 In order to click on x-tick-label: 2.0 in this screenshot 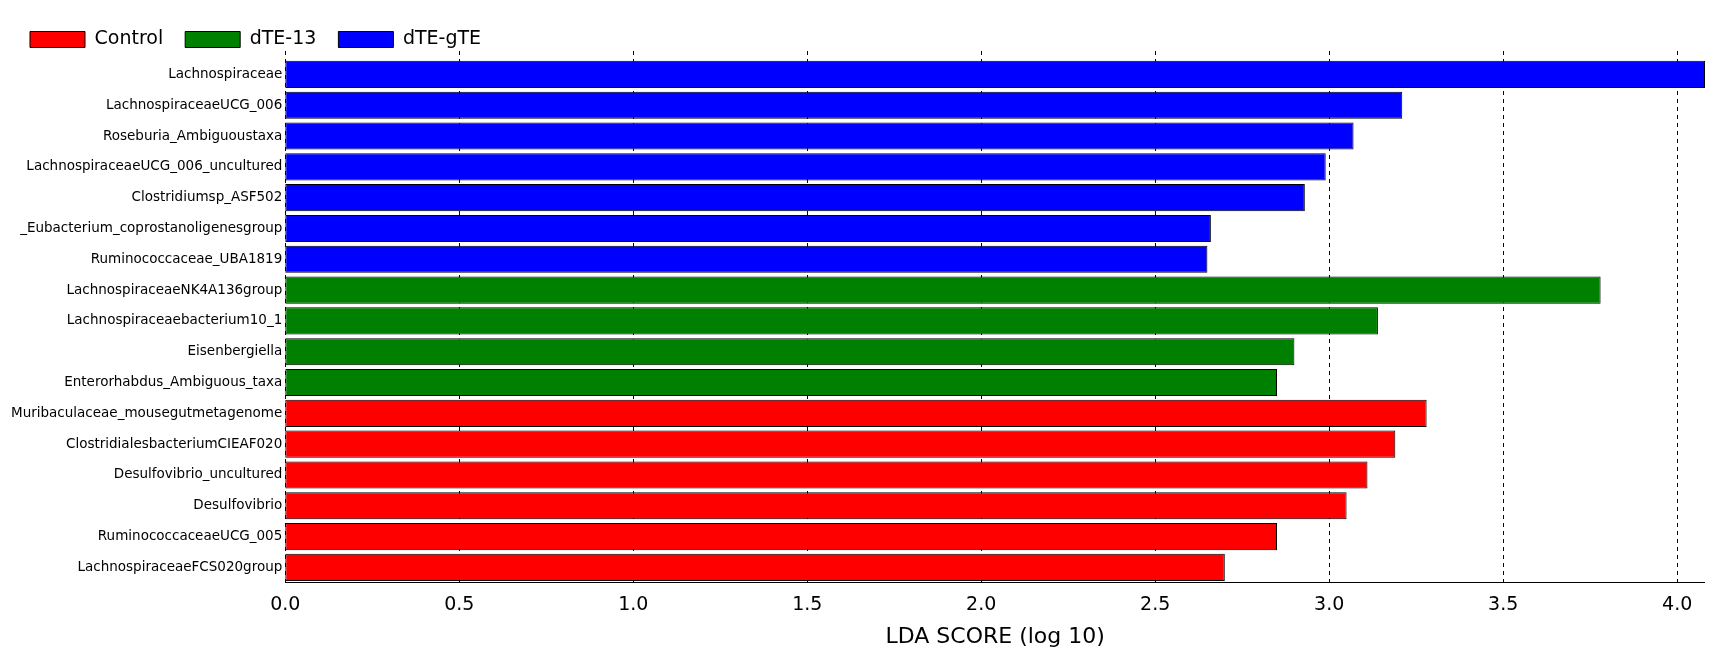, I will do `click(981, 603)`.